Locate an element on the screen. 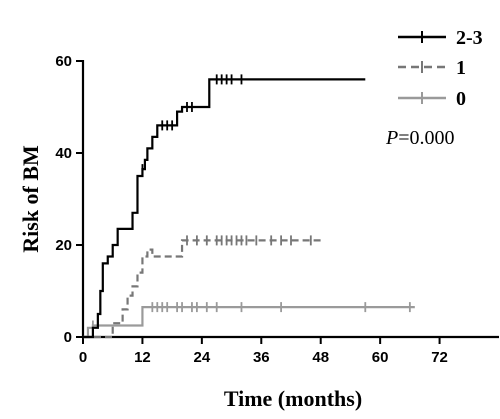 This screenshot has width=500, height=419. legend-item-0: 0 is located at coordinates (432, 99).